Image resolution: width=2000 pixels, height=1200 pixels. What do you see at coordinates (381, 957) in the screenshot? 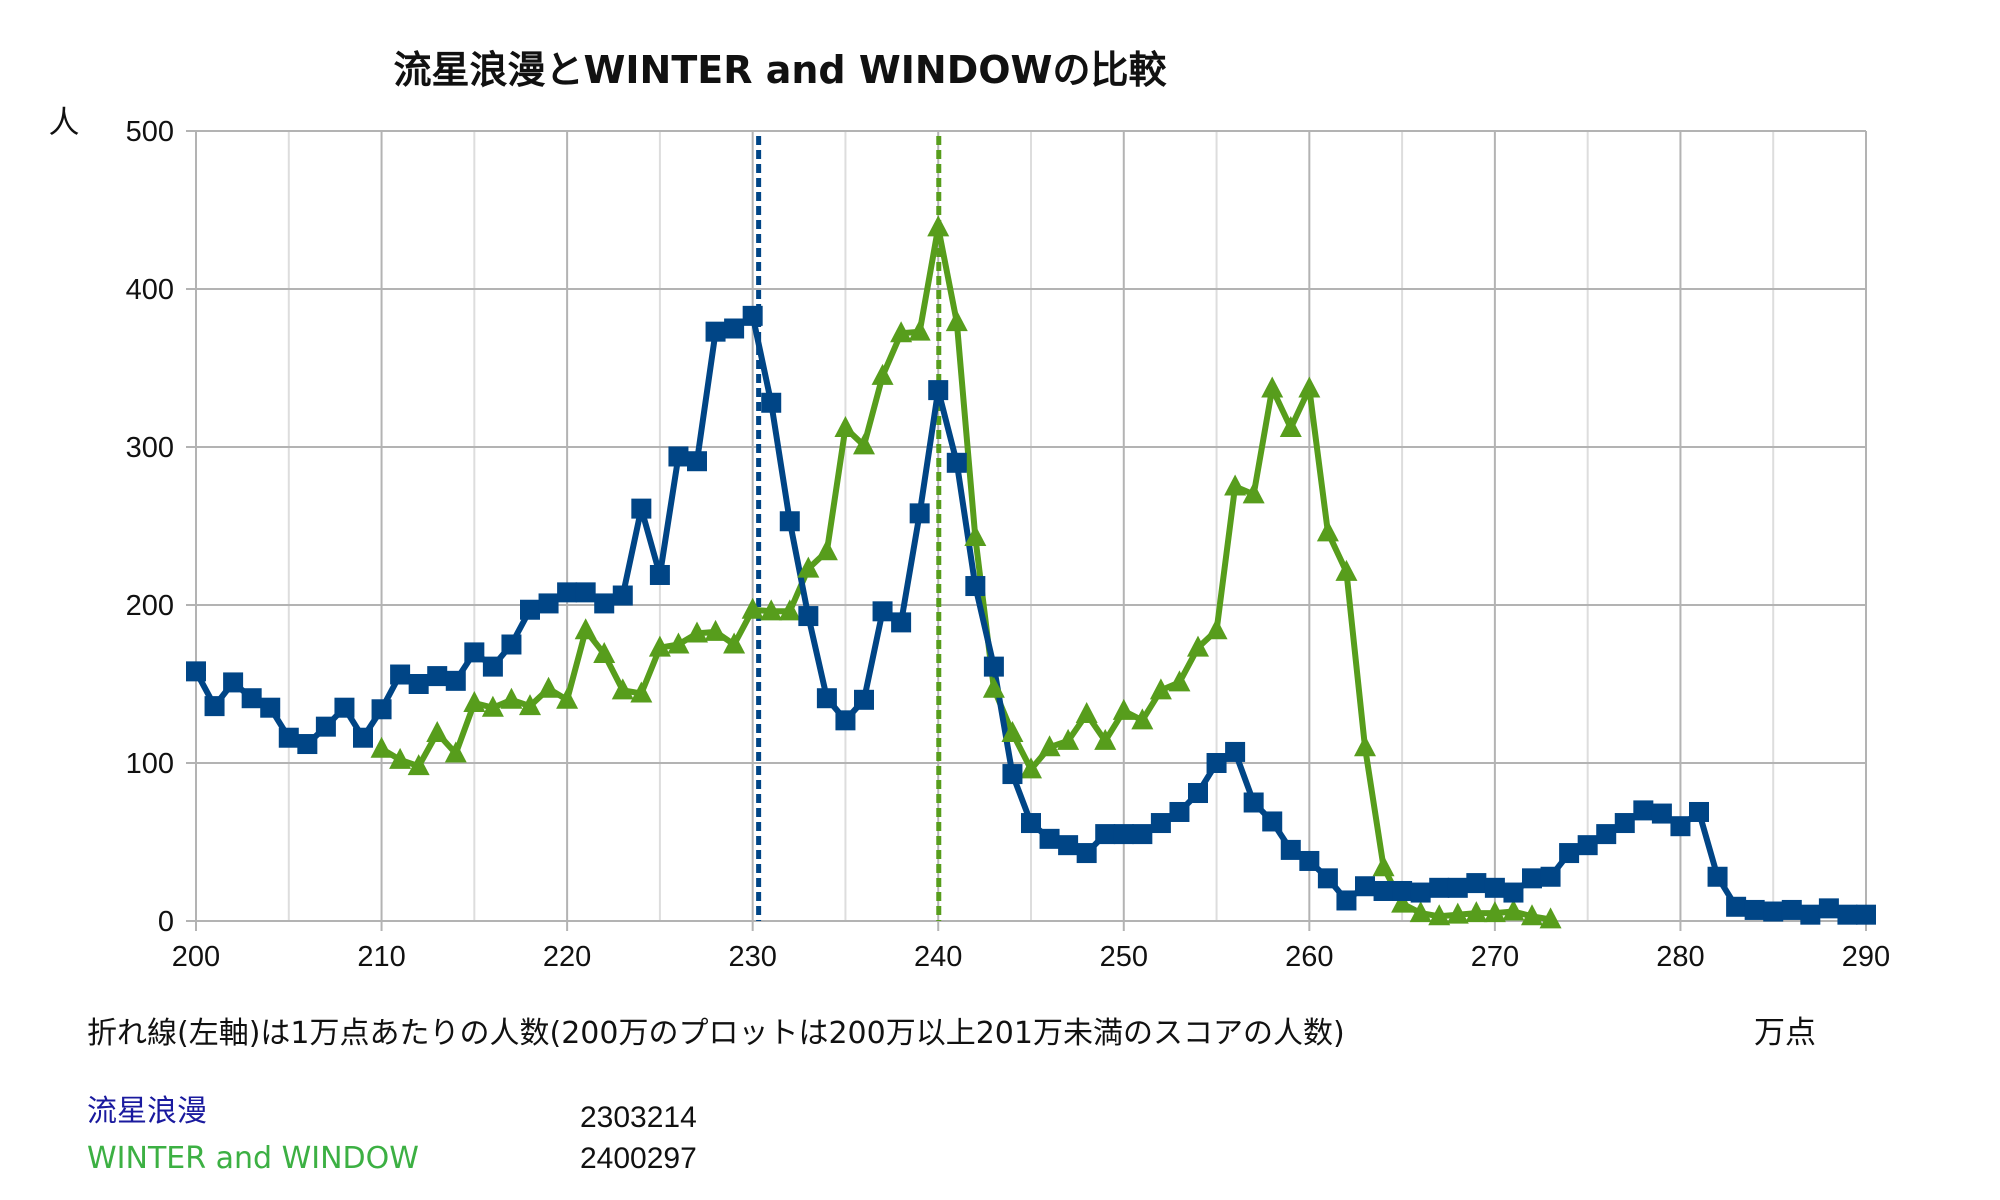
I see `x-tick-label: 210` at bounding box center [381, 957].